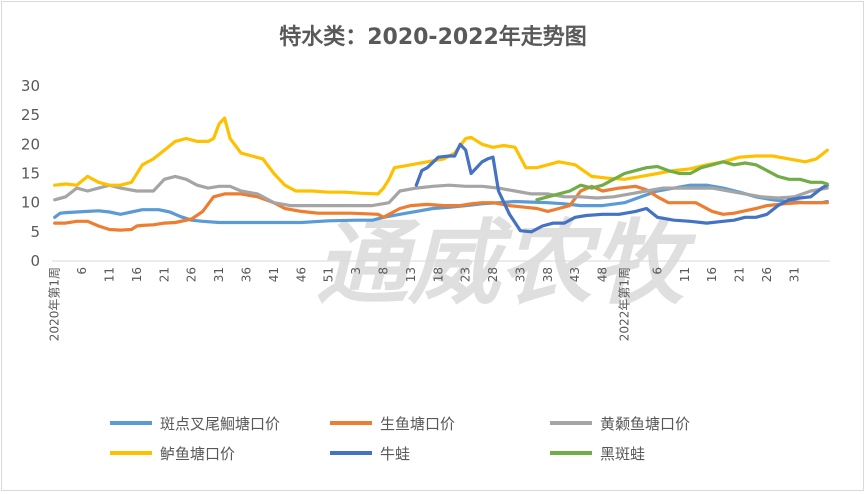 The height and width of the screenshot is (494, 867). What do you see at coordinates (30, 203) in the screenshot?
I see `y-tick-label: 10` at bounding box center [30, 203].